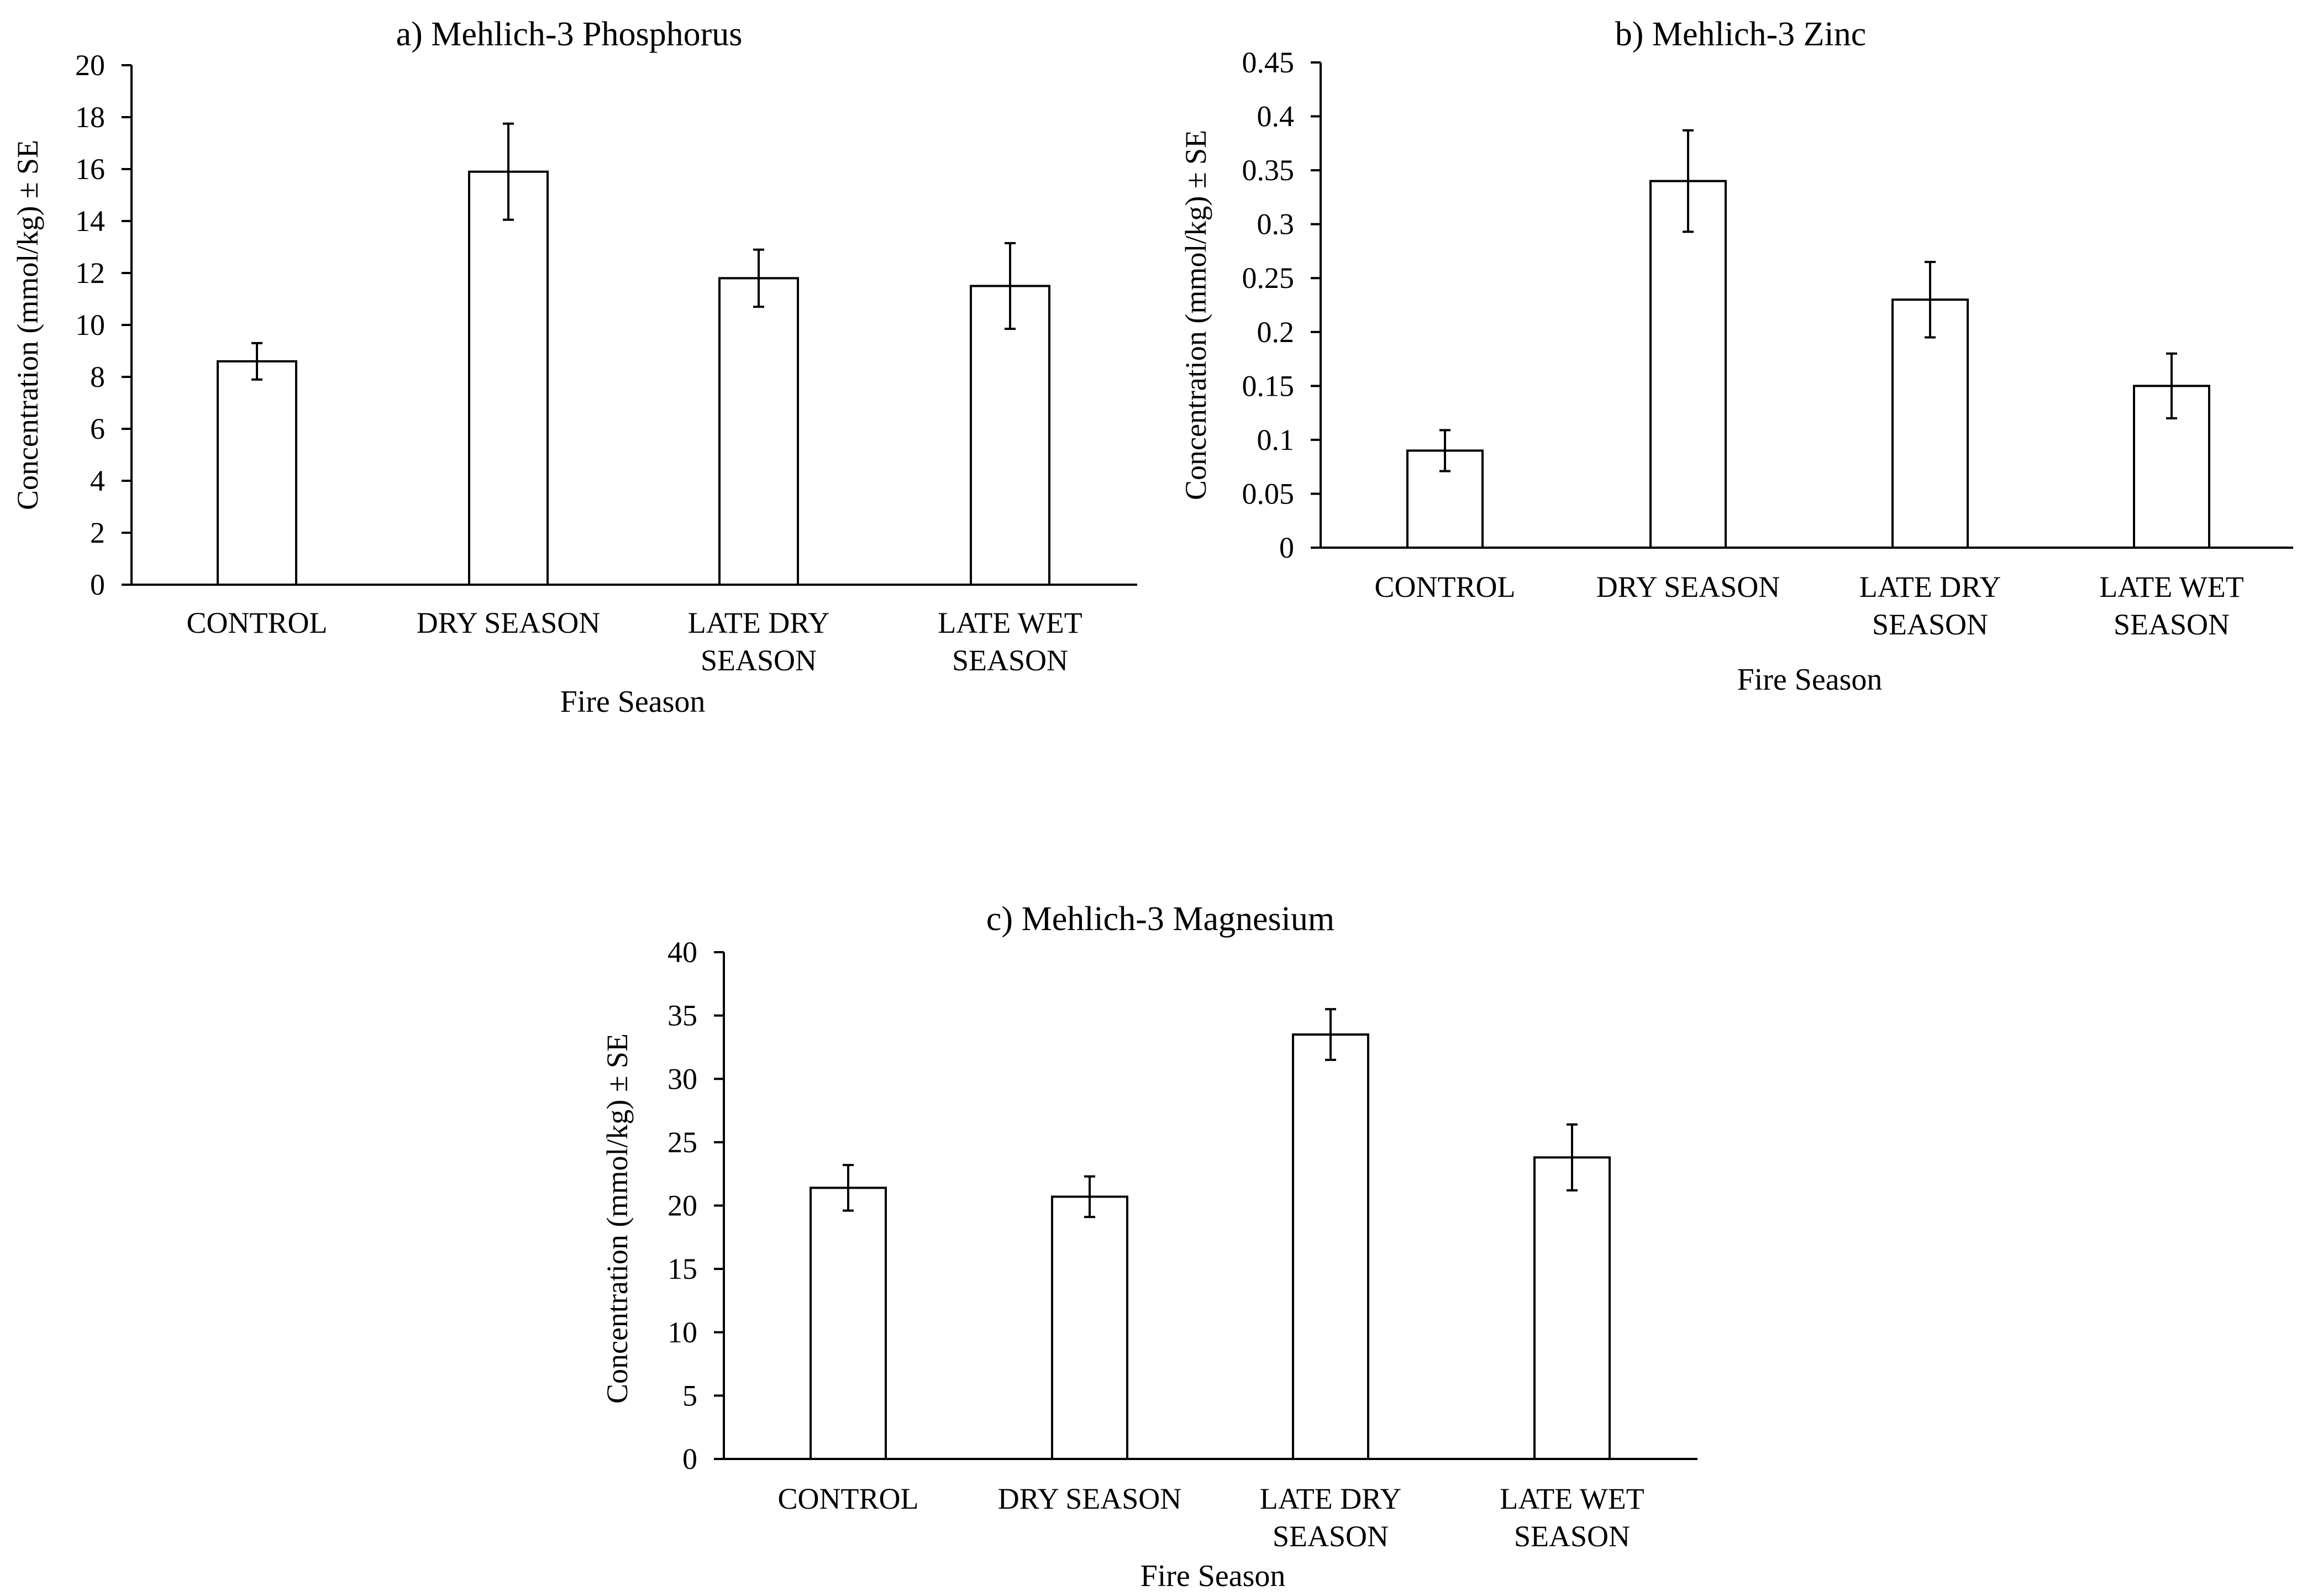  I want to click on y-tick-label: 14, so click(90, 221).